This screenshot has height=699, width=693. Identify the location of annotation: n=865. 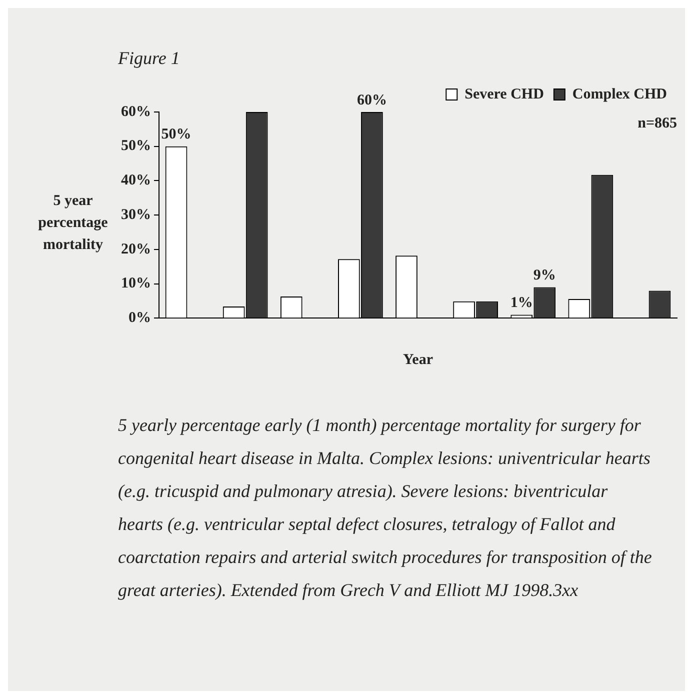
(657, 123).